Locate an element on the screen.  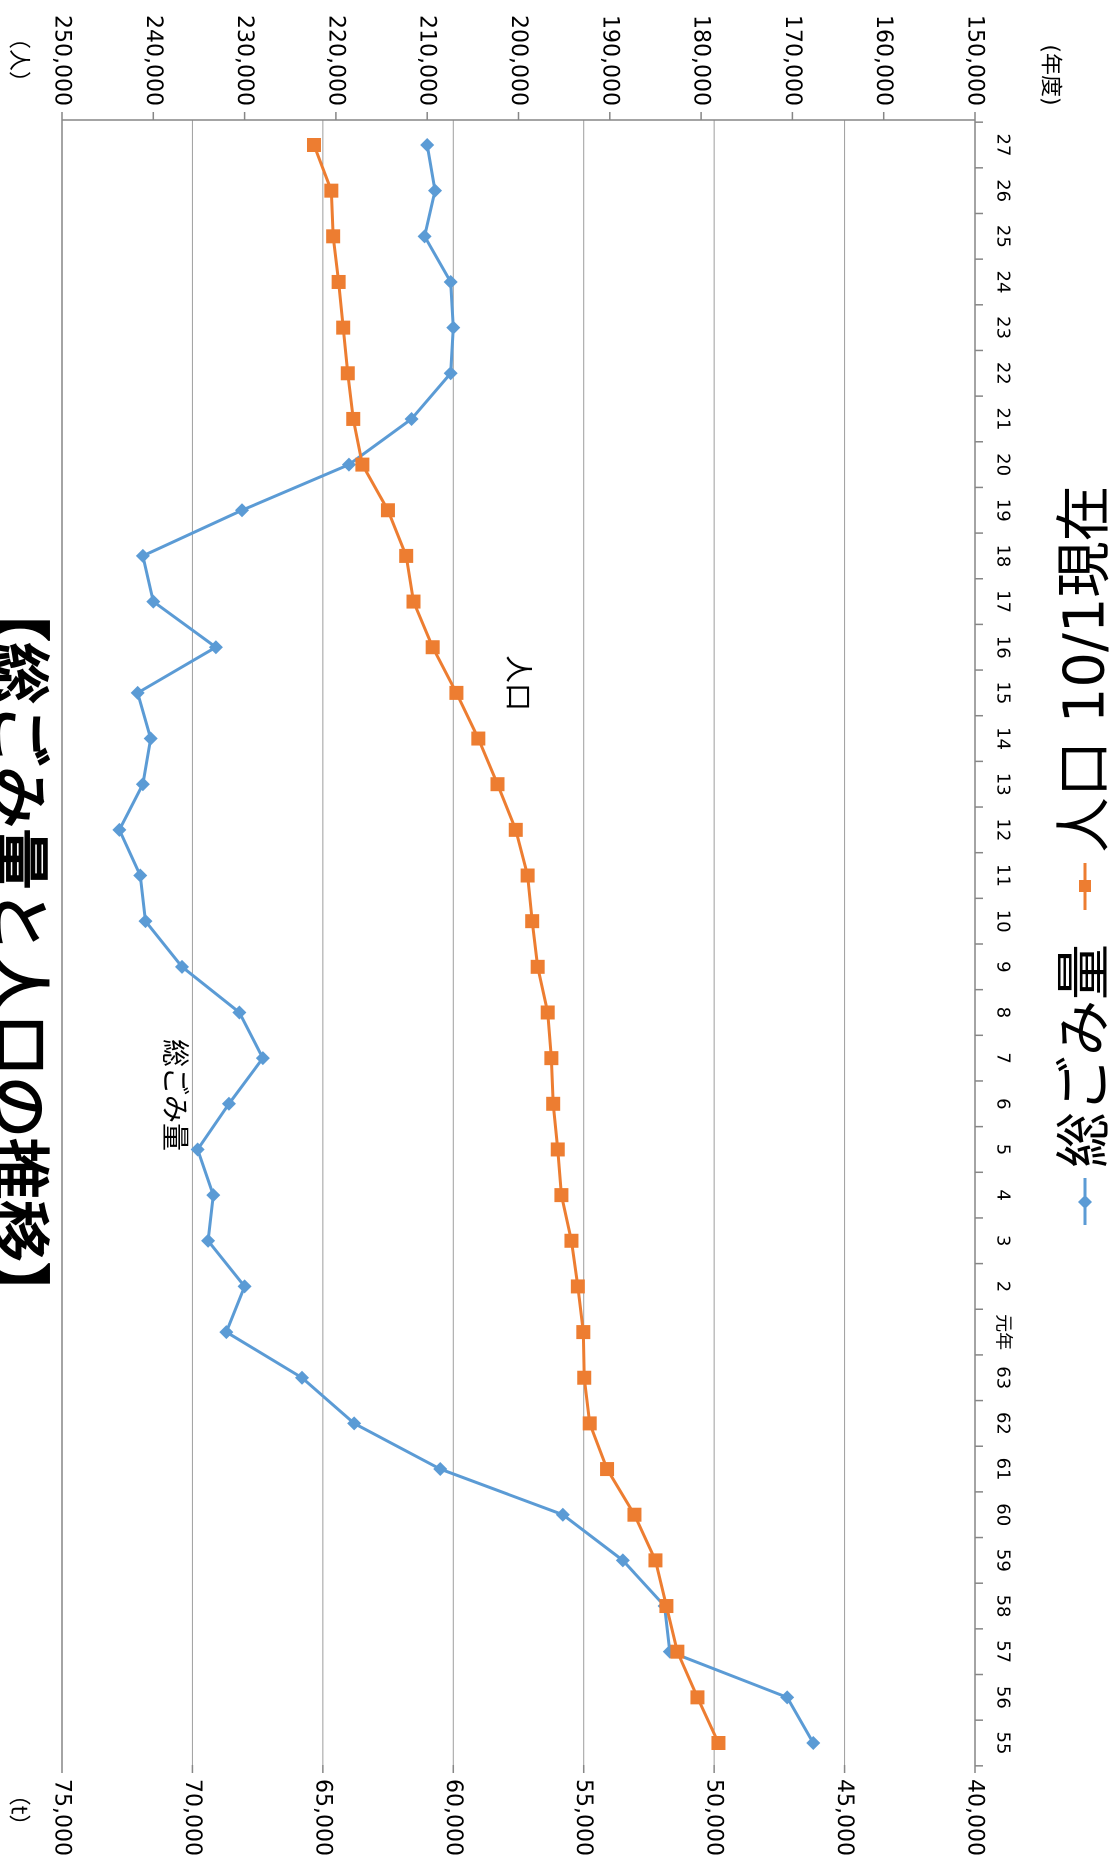
left-tick-label: 50,000 is located at coordinates (714, 1817).